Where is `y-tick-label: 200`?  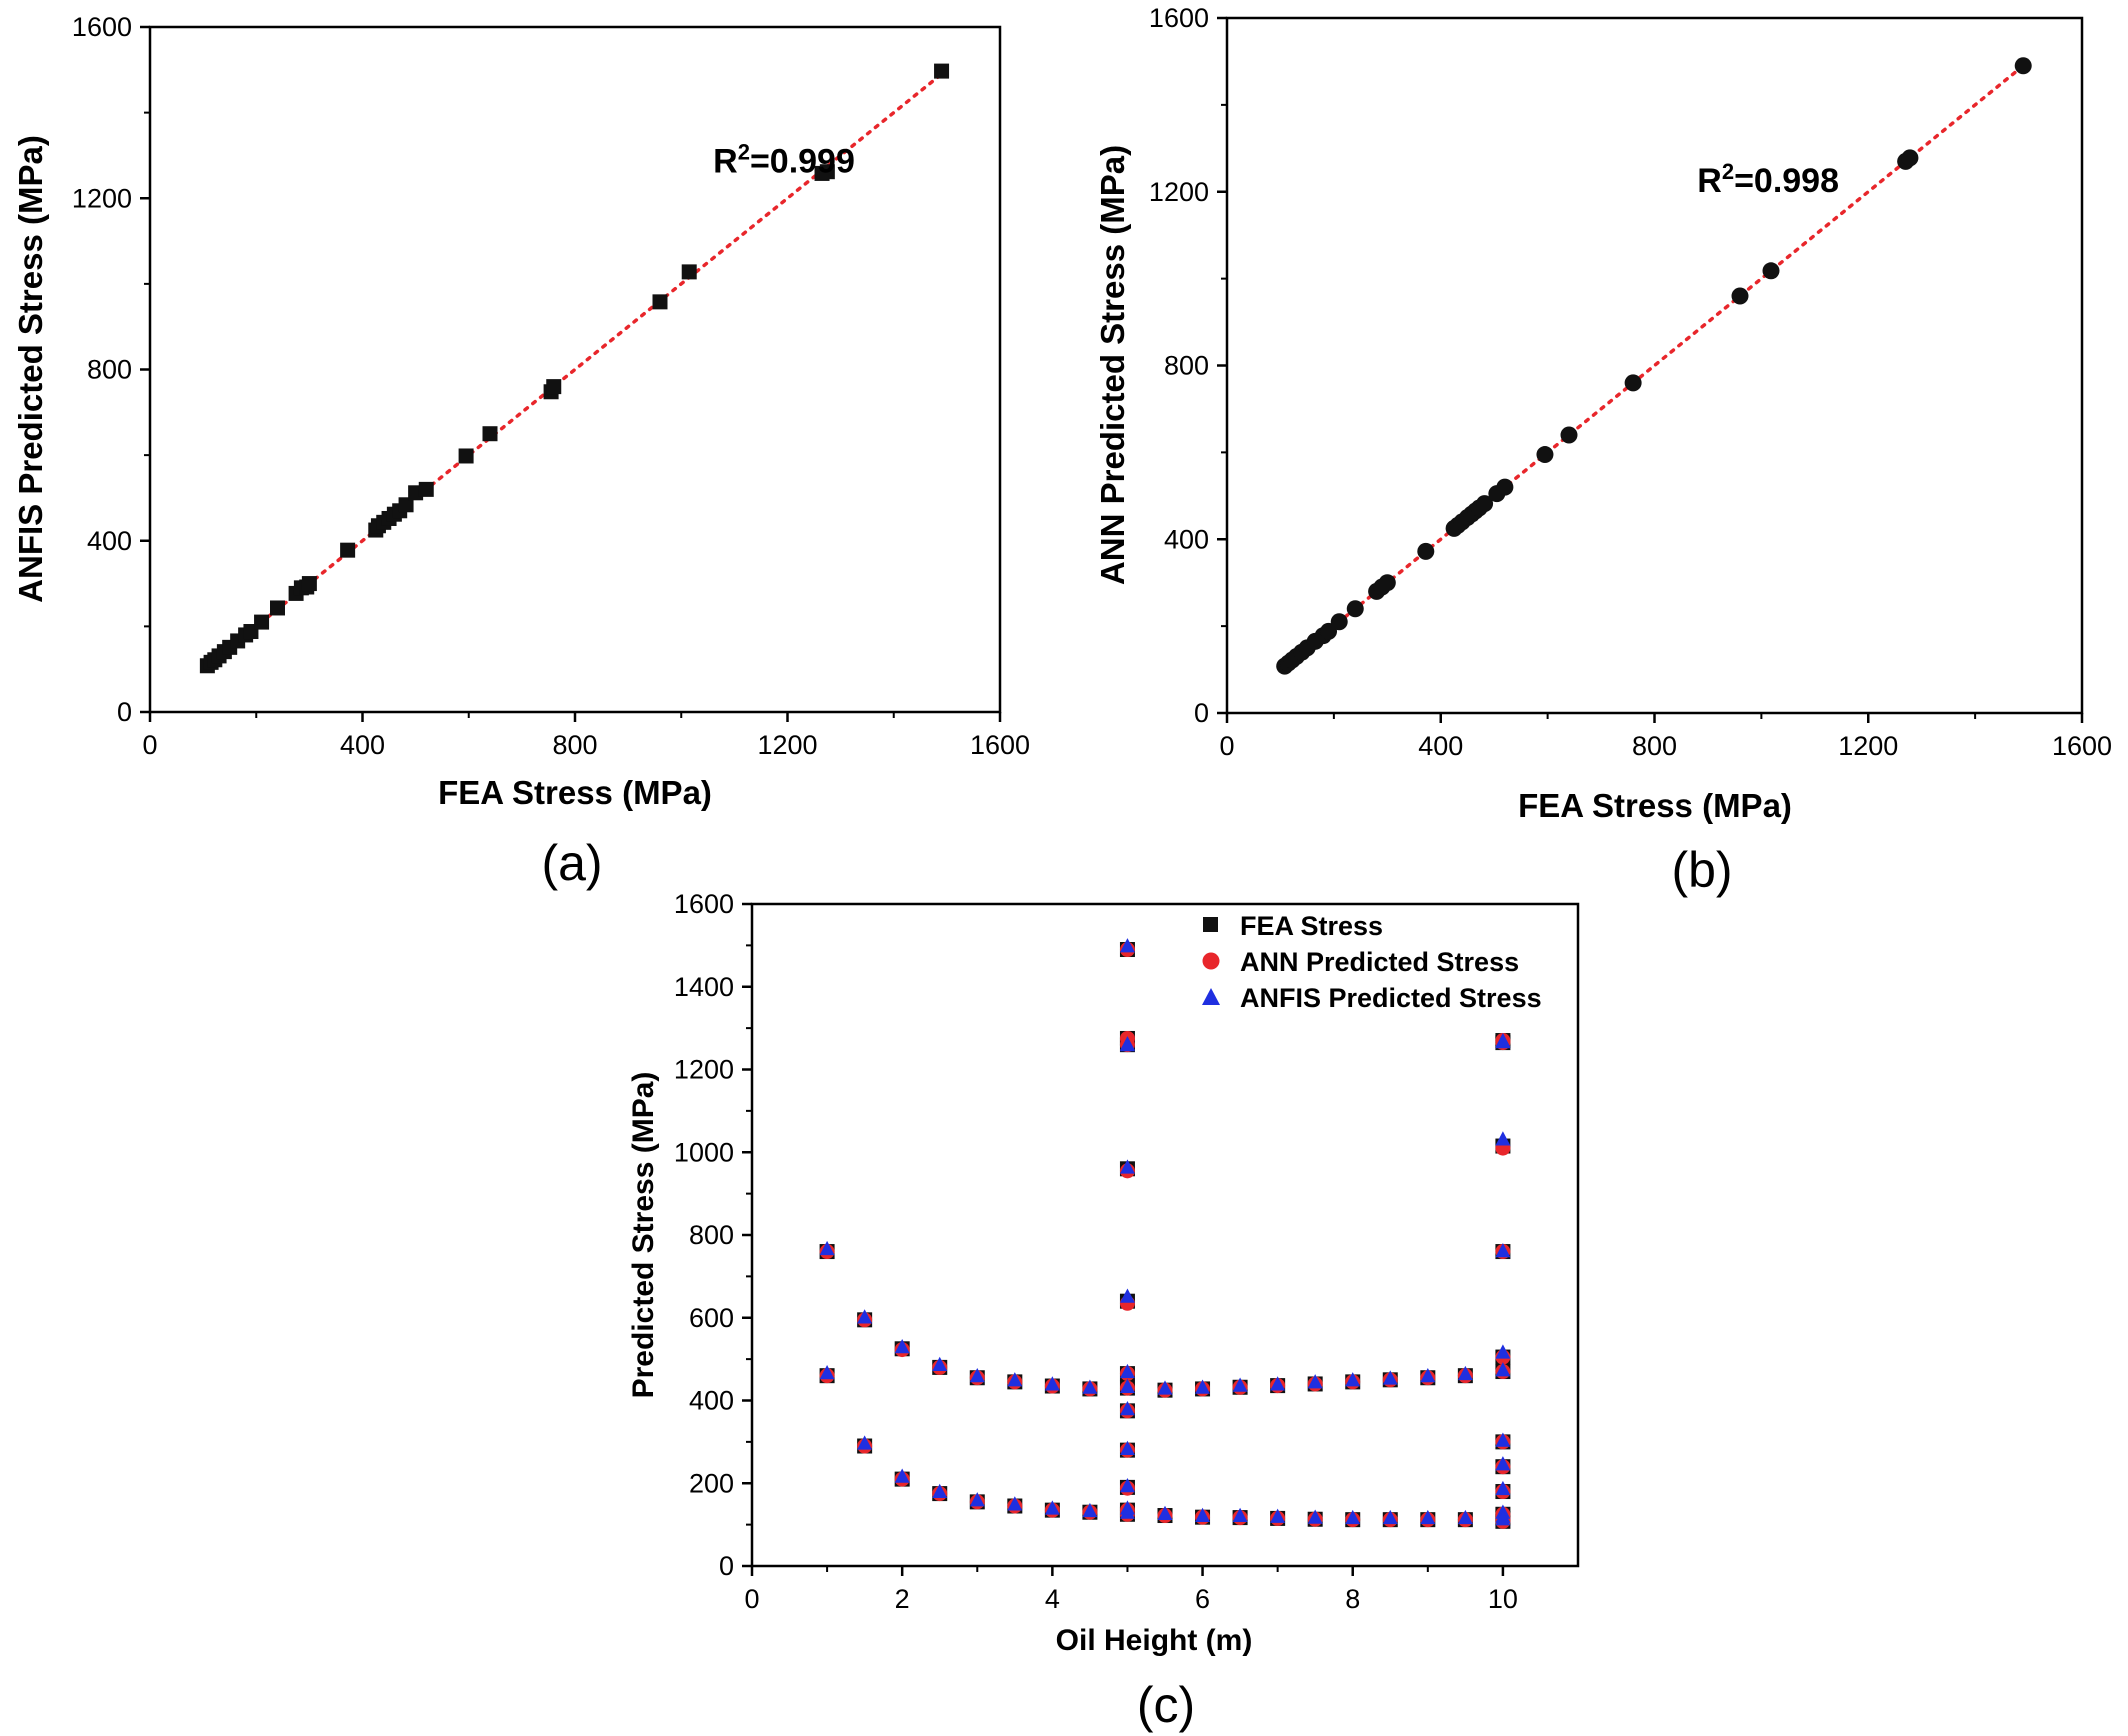
y-tick-label: 200 is located at coordinates (711, 1483).